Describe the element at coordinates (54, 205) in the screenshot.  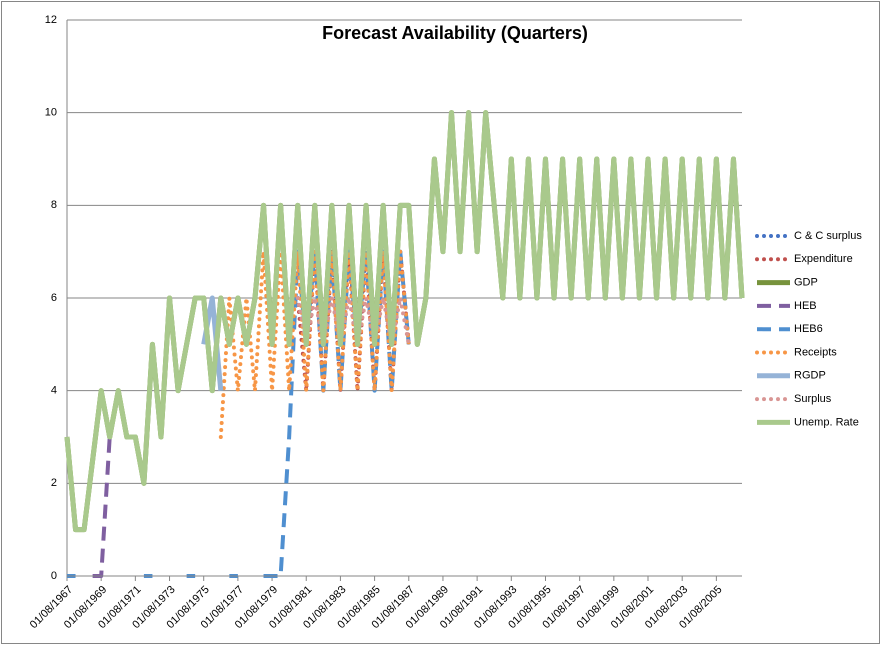
I see `y-tick-label: 8` at that location.